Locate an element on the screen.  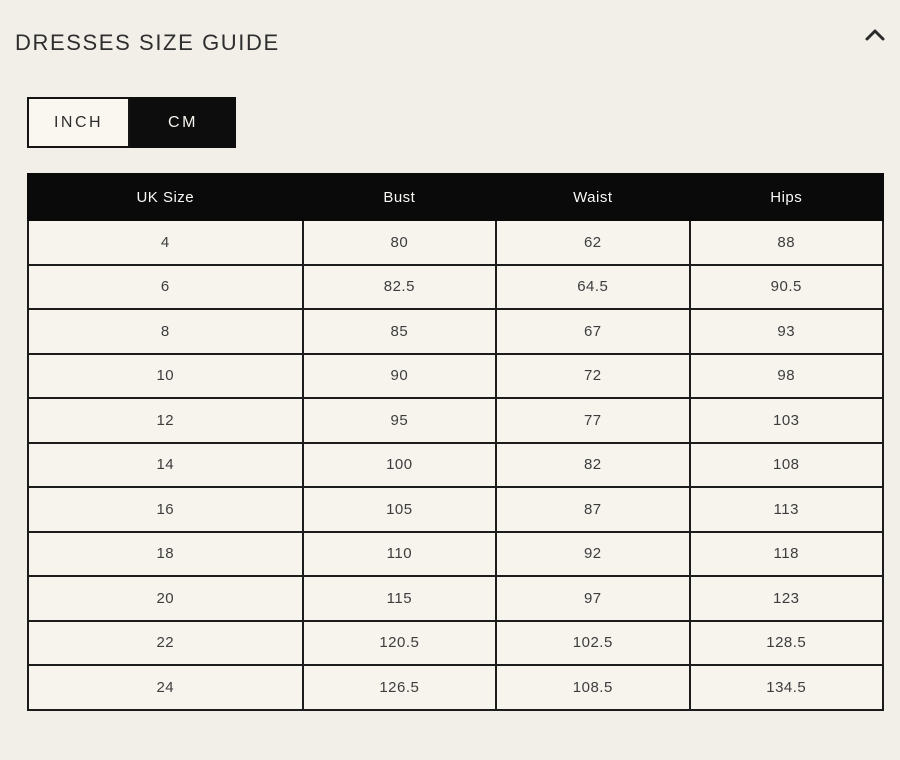
table-header-row: UK Size Bust Waist Hips is located at coordinates (456, 197).